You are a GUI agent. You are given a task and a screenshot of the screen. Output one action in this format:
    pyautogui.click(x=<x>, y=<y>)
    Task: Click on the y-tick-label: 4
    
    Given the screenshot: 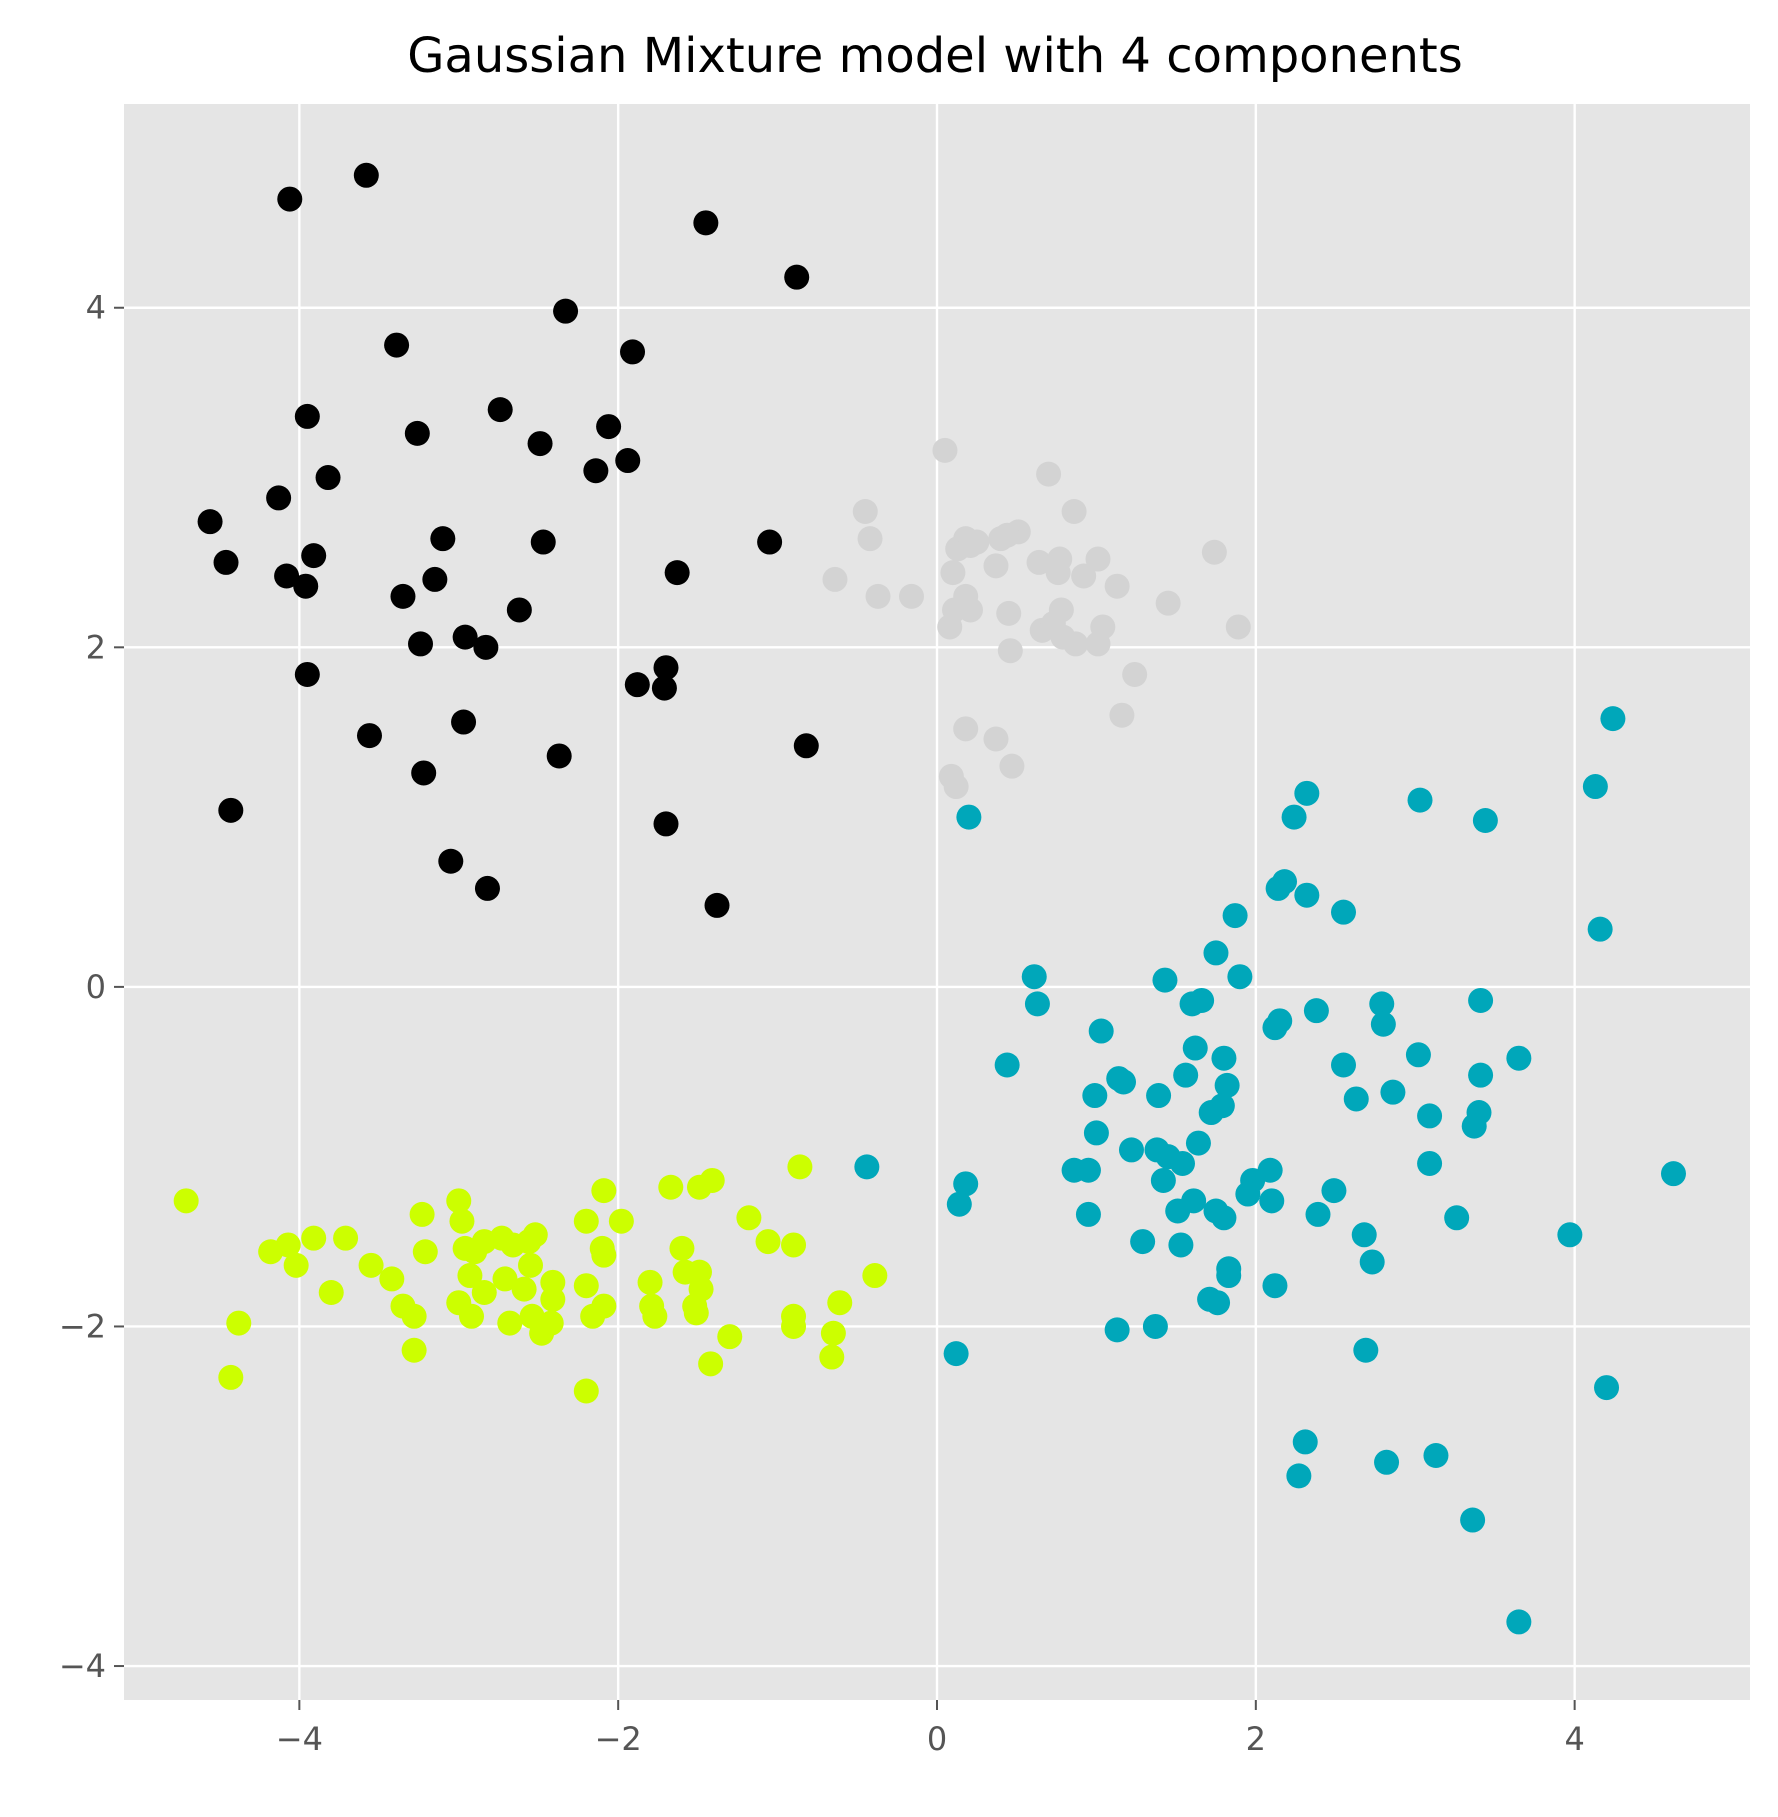 What is the action you would take?
    pyautogui.click(x=96, y=308)
    